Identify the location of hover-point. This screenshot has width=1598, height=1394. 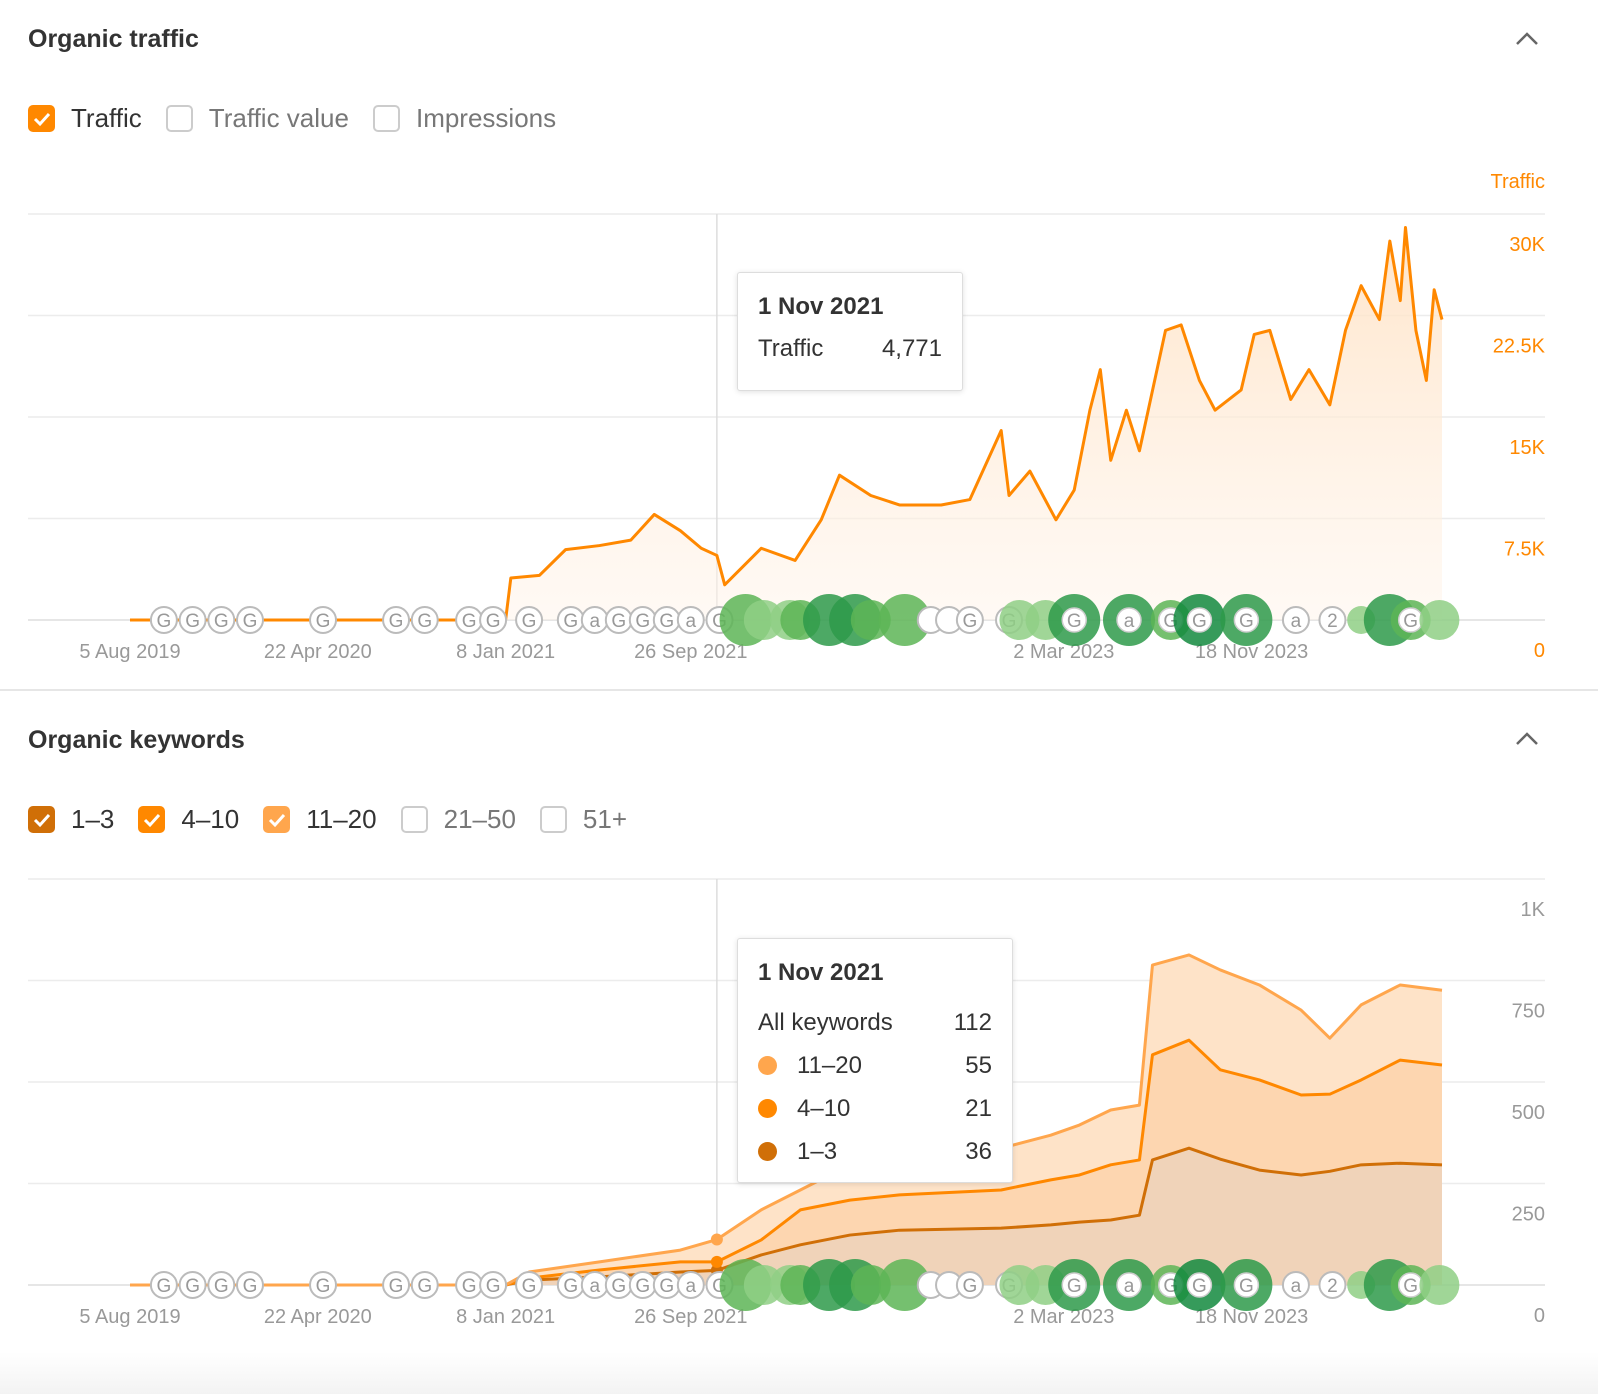
(716, 1239).